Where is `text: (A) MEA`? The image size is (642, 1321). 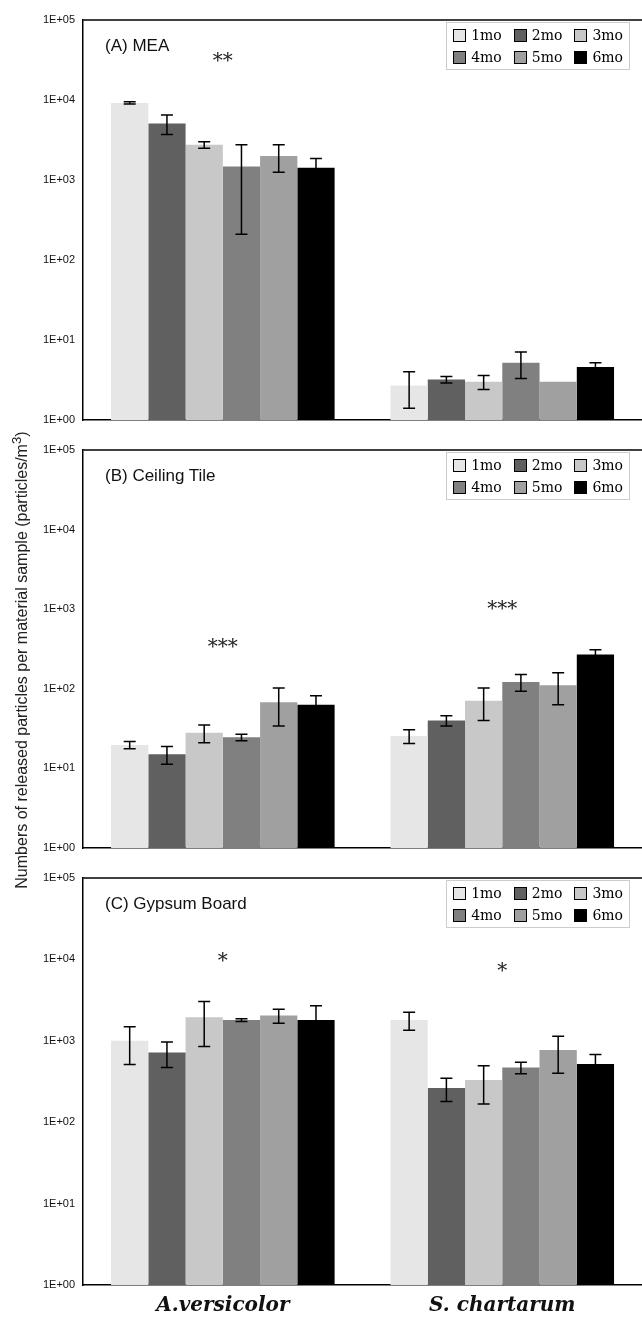
text: (A) MEA is located at coordinates (137, 46).